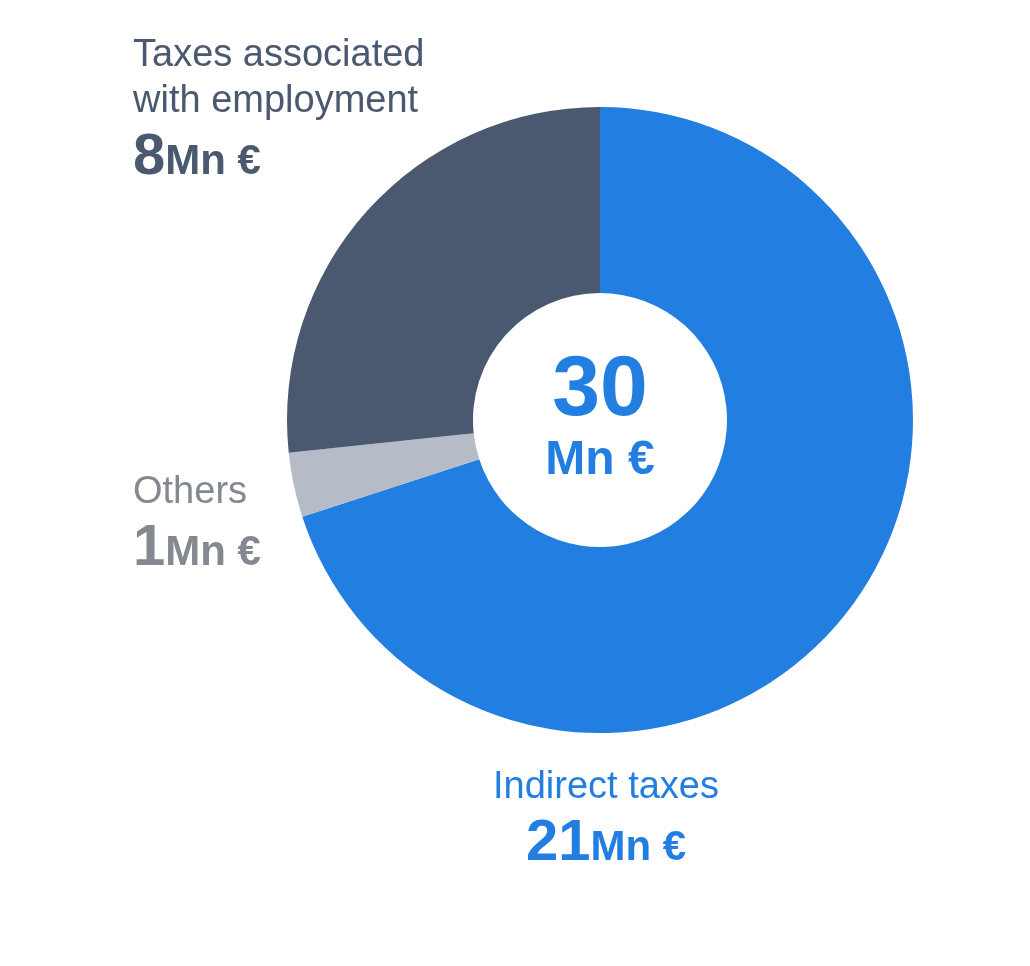 This screenshot has width=1030, height=966. What do you see at coordinates (600, 457) in the screenshot?
I see `text: Mn €` at bounding box center [600, 457].